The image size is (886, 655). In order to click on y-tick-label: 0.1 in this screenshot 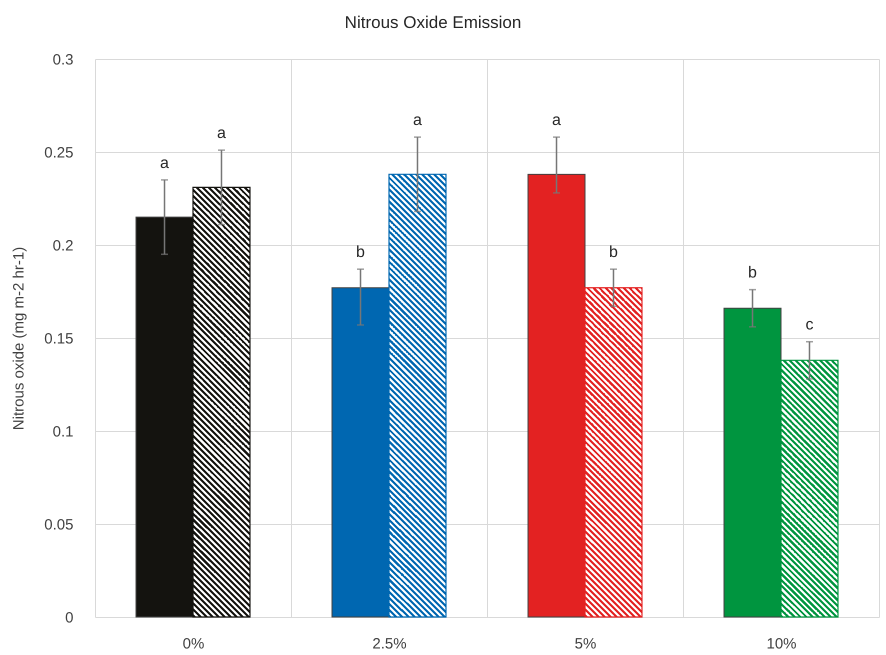, I will do `click(63, 432)`.